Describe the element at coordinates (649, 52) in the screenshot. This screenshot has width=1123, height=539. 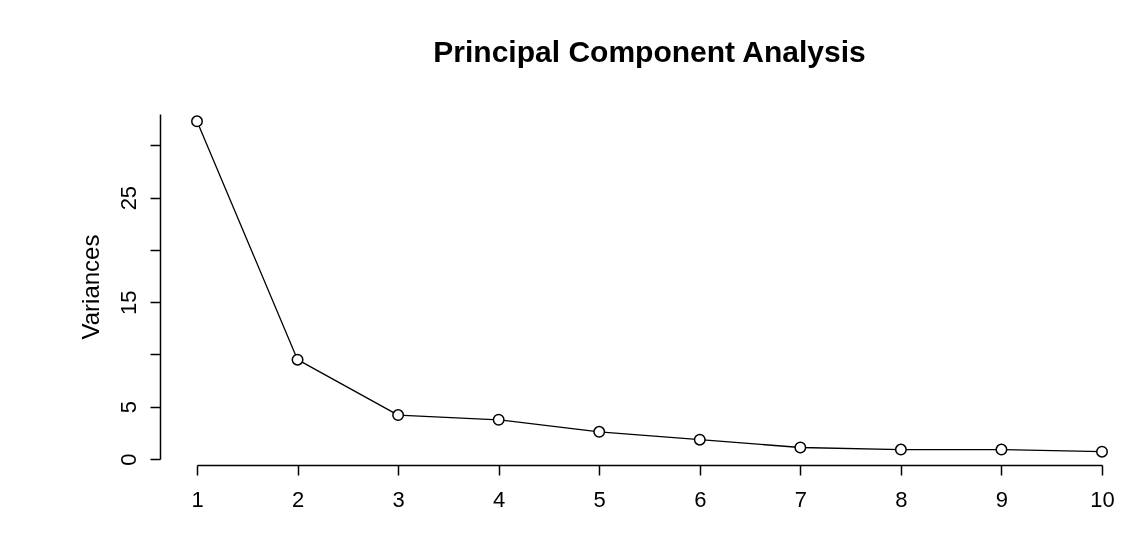
I see `chart-title: Principal Component Analysis` at that location.